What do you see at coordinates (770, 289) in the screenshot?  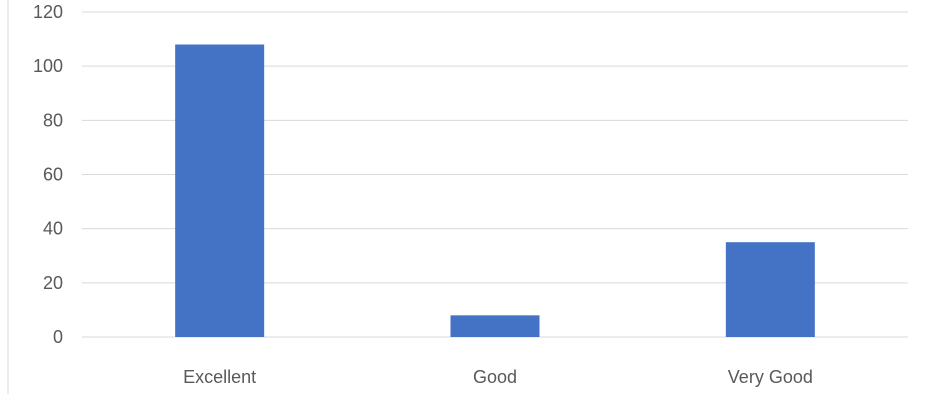 I see `bar-very-good` at bounding box center [770, 289].